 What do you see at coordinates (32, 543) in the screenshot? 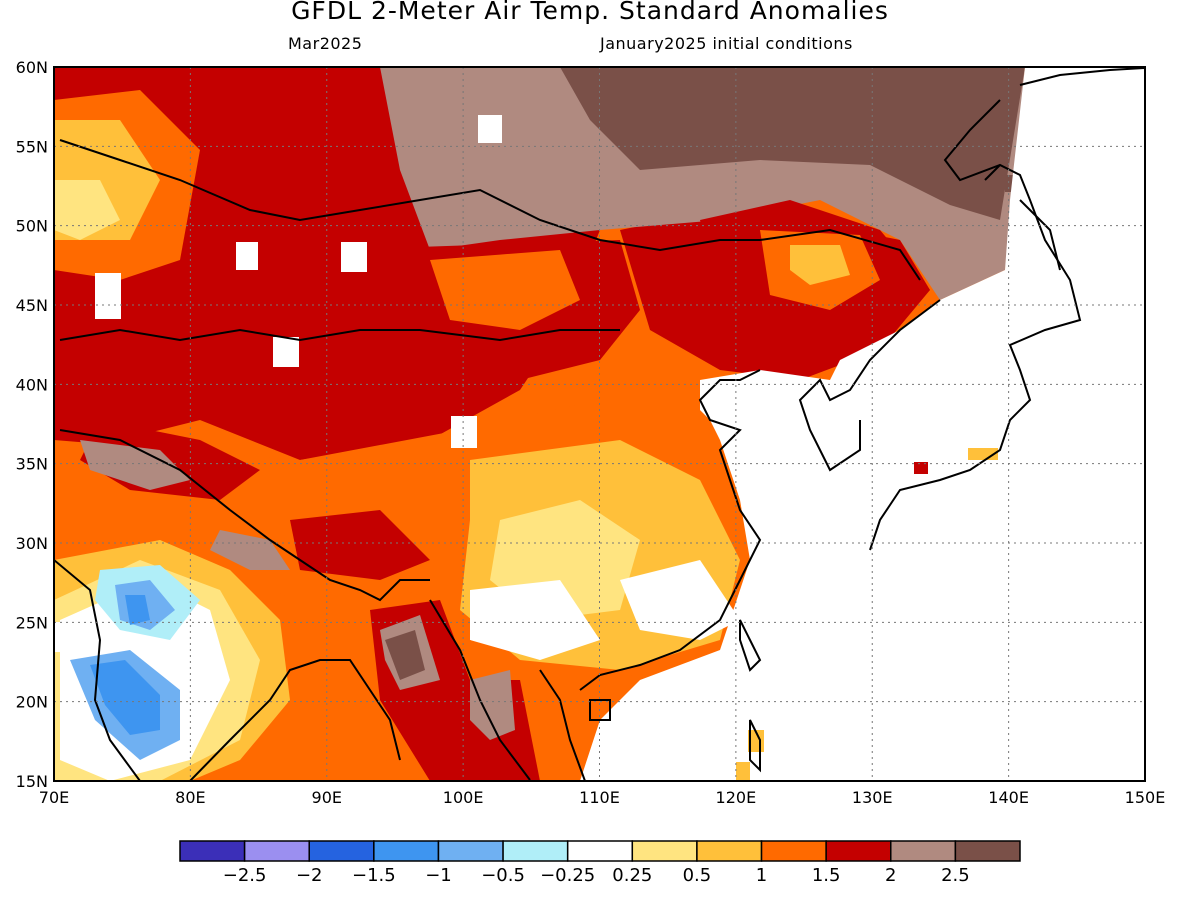
I see `lat-label: 30N` at bounding box center [32, 543].